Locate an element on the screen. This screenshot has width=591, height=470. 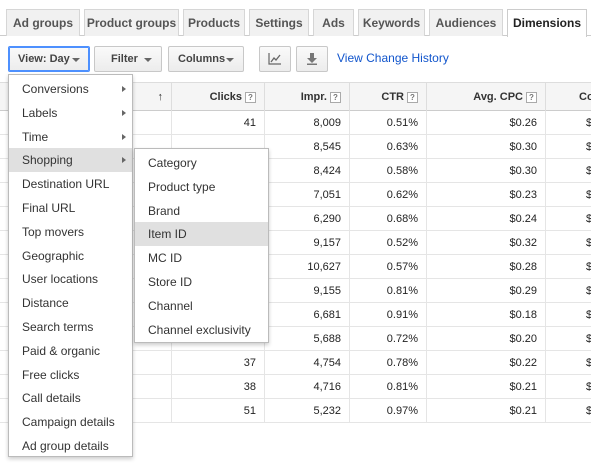
menu-item-final-url: Final URL is located at coordinates (70, 208).